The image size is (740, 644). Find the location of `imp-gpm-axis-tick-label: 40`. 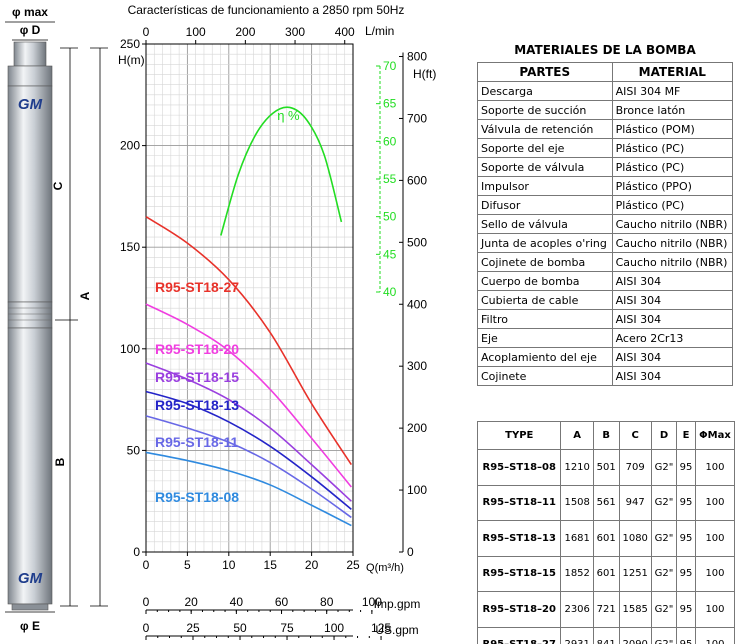

imp-gpm-axis-tick-label: 40 is located at coordinates (237, 602).